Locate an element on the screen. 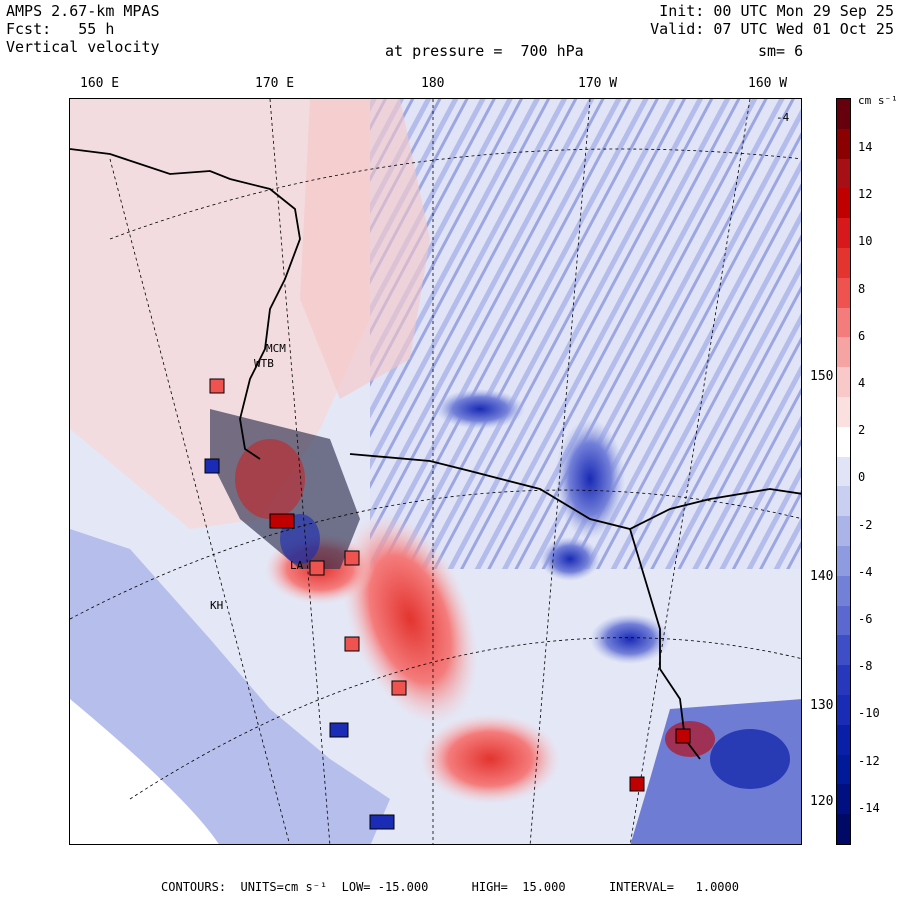 This screenshot has height=900, width=900. pink-zone-ross is located at coordinates (365, 249).